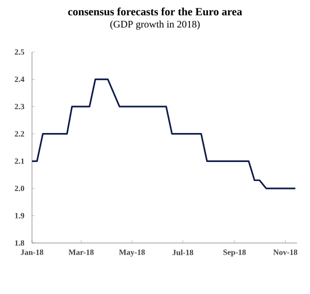 The width and height of the screenshot is (310, 294). Describe the element at coordinates (234, 253) in the screenshot. I see `x-tick-label: Sep-18` at that location.